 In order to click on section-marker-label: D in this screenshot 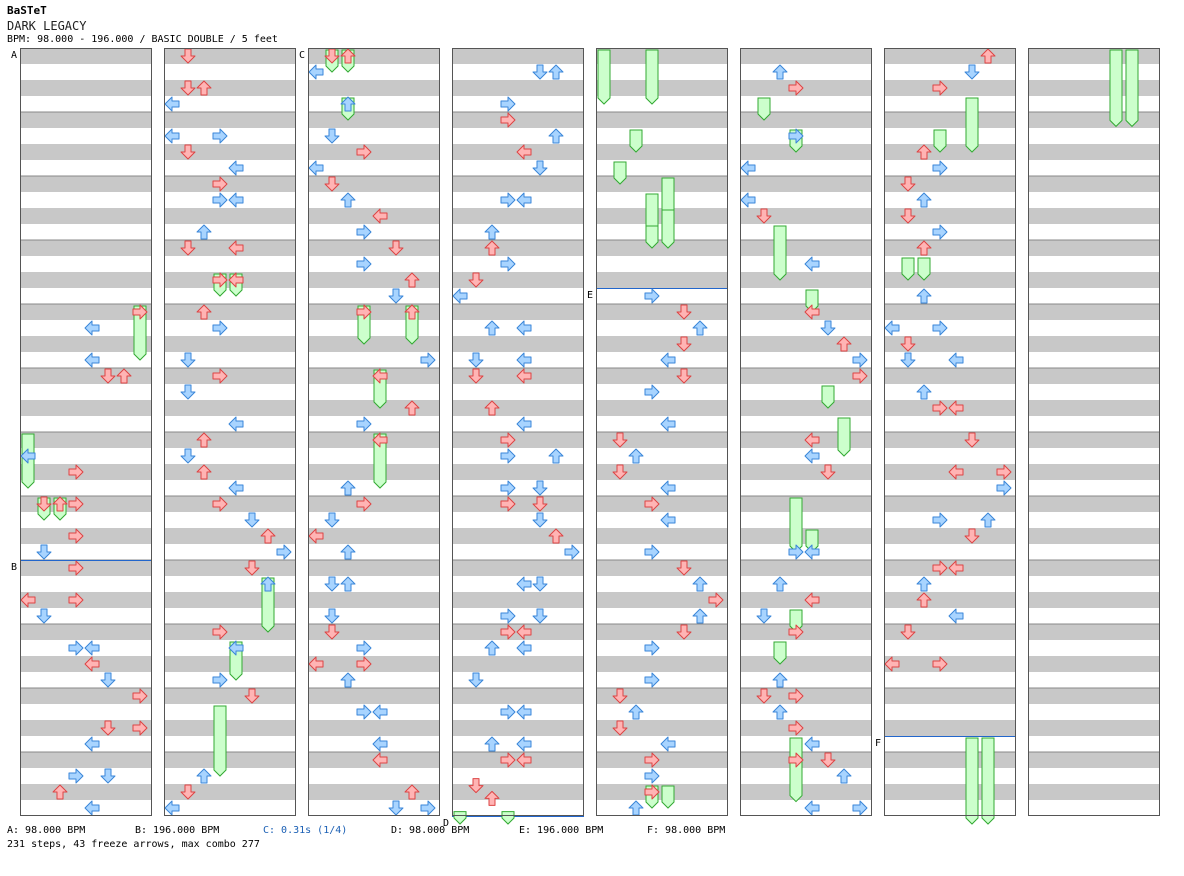, I will do `click(446, 823)`.